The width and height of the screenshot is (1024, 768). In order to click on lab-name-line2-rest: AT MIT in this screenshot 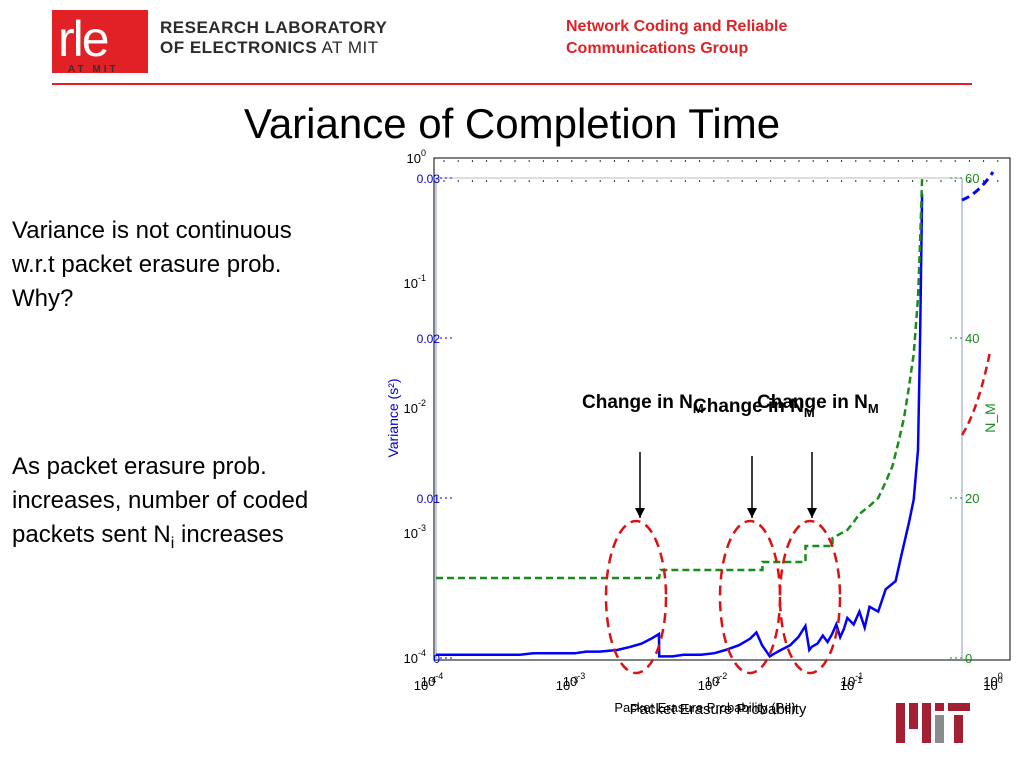, I will do `click(348, 47)`.